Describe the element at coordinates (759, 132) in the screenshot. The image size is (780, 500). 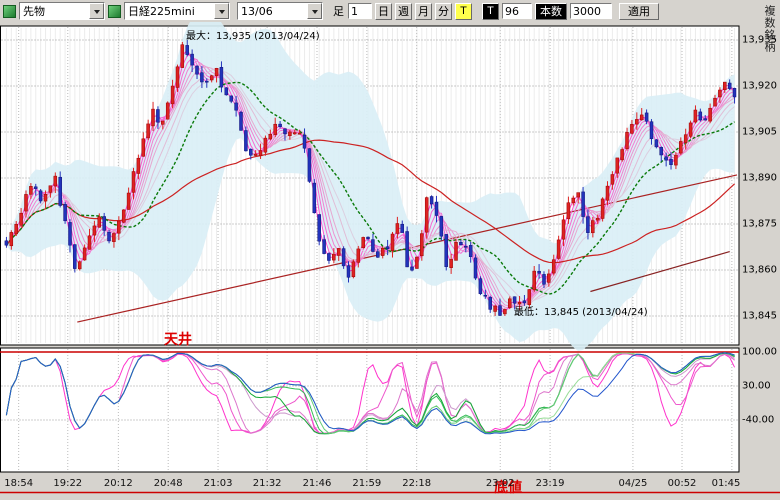
I see `price-tick-label: 13,905` at that location.